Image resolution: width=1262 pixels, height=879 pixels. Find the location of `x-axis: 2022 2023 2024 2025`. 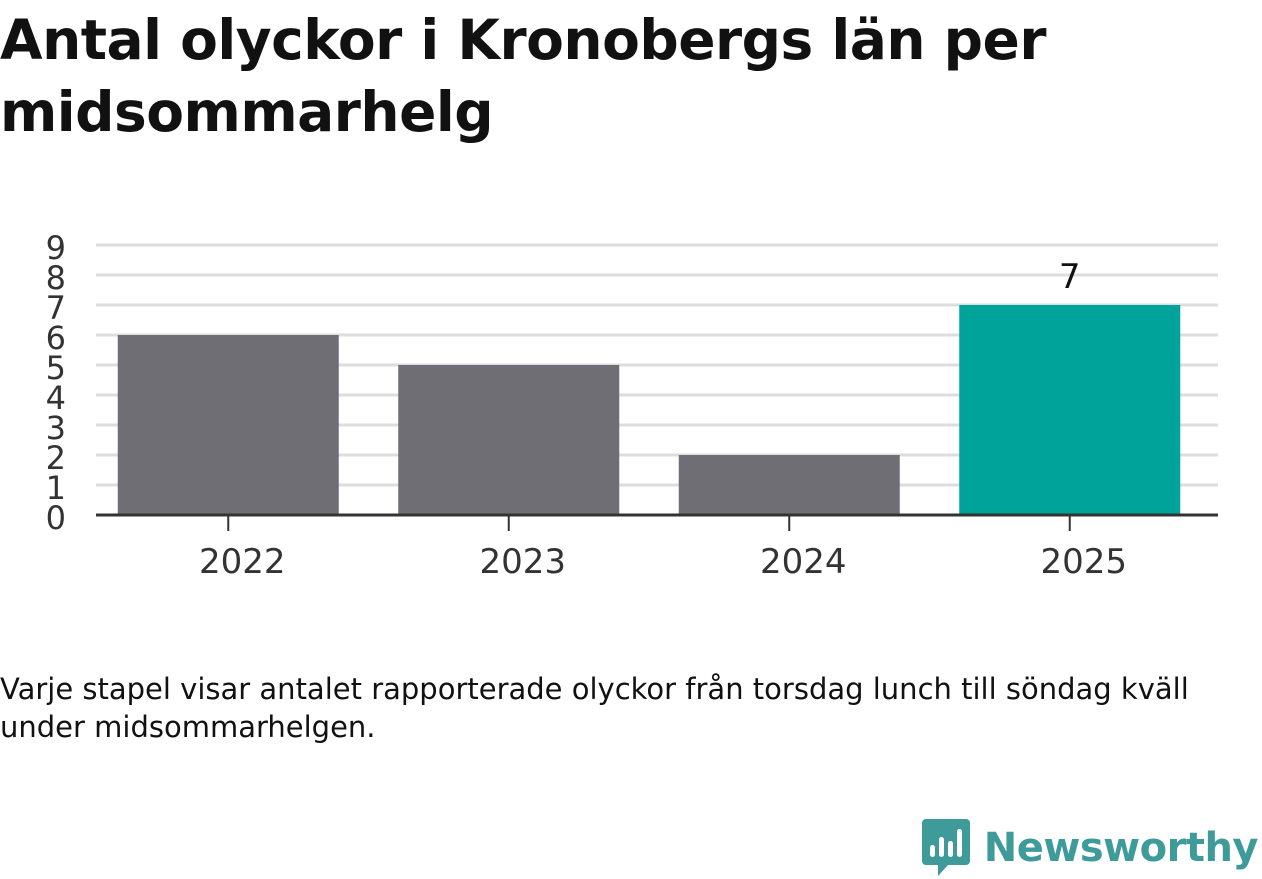

x-axis: 2022 2023 2024 2025 is located at coordinates (657, 547).